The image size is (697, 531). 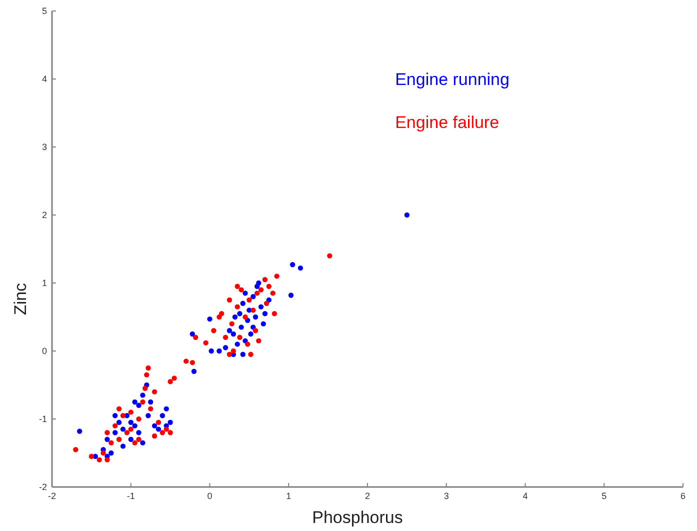 I want to click on y-tick-label: -1, so click(x=42, y=419).